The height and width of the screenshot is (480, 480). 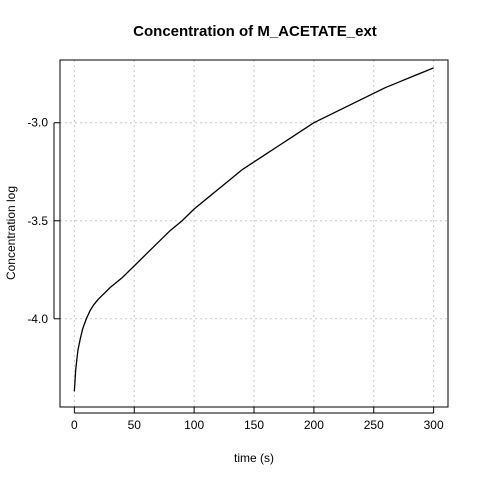 I want to click on x-tick-label: 100, so click(x=194, y=425).